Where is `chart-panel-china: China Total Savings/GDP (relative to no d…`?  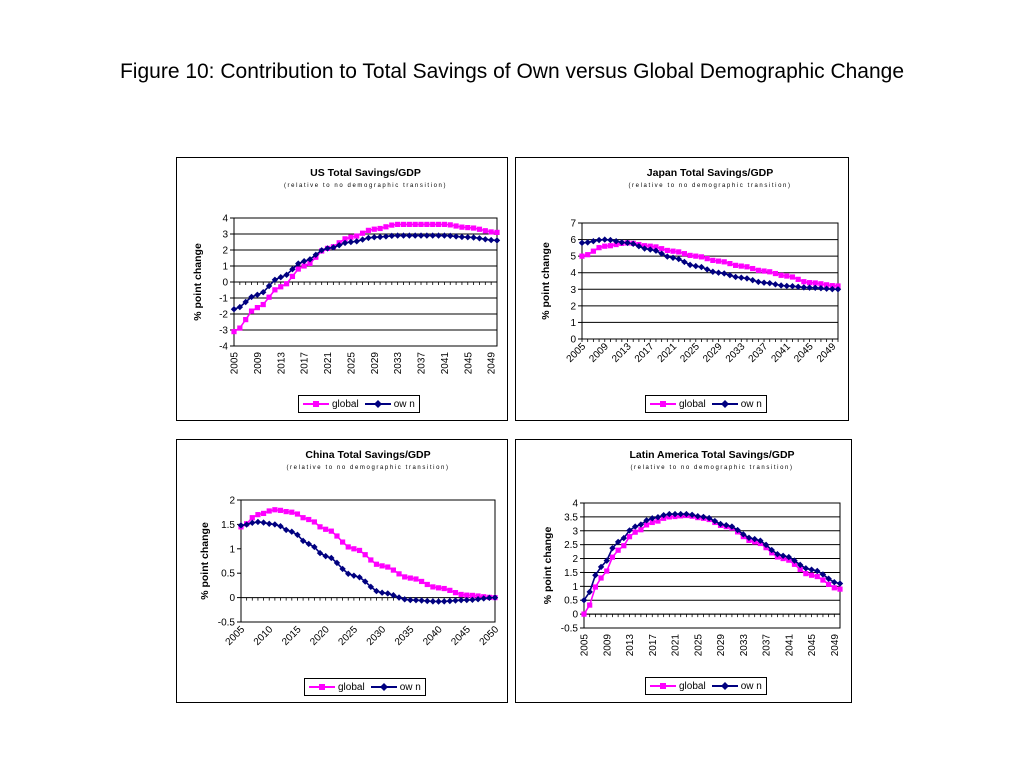 chart-panel-china: China Total Savings/GDP (relative to no d… is located at coordinates (342, 571).